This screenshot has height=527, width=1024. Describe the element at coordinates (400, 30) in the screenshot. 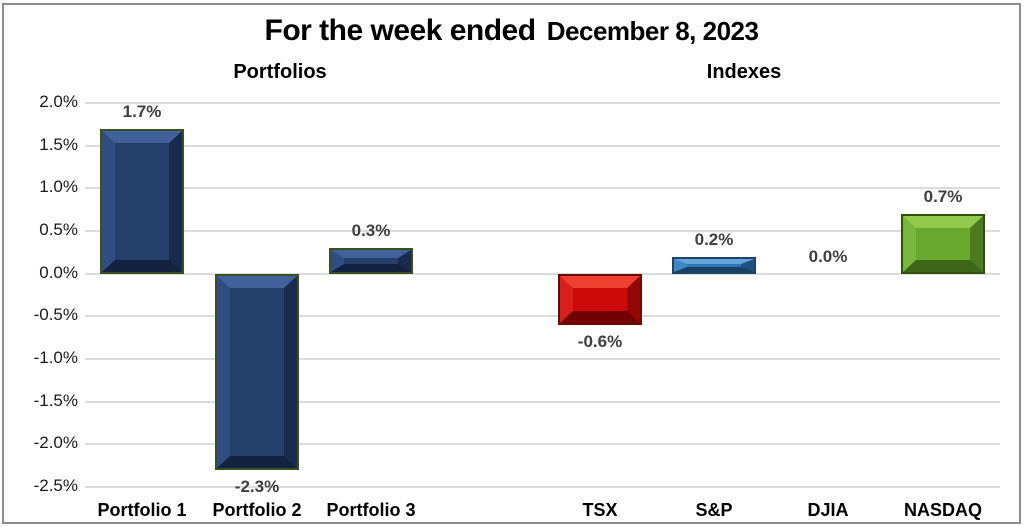

I see `chart-title-main: For the week ended` at that location.